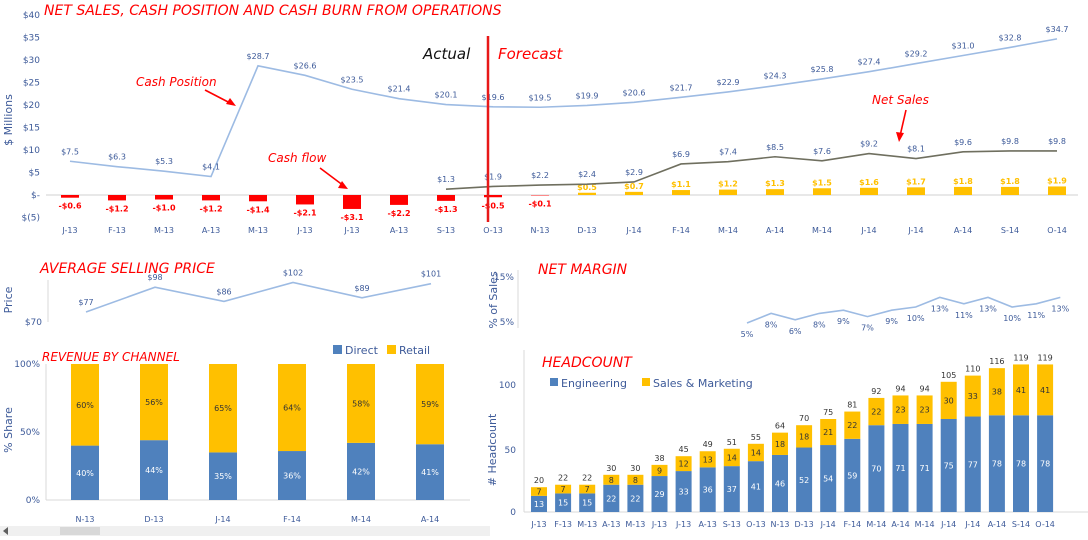 Image resolution: width=1088 pixels, height=540 pixels. What do you see at coordinates (399, 89) in the screenshot?
I see `cash-position-data-label: $21.4` at bounding box center [399, 89].